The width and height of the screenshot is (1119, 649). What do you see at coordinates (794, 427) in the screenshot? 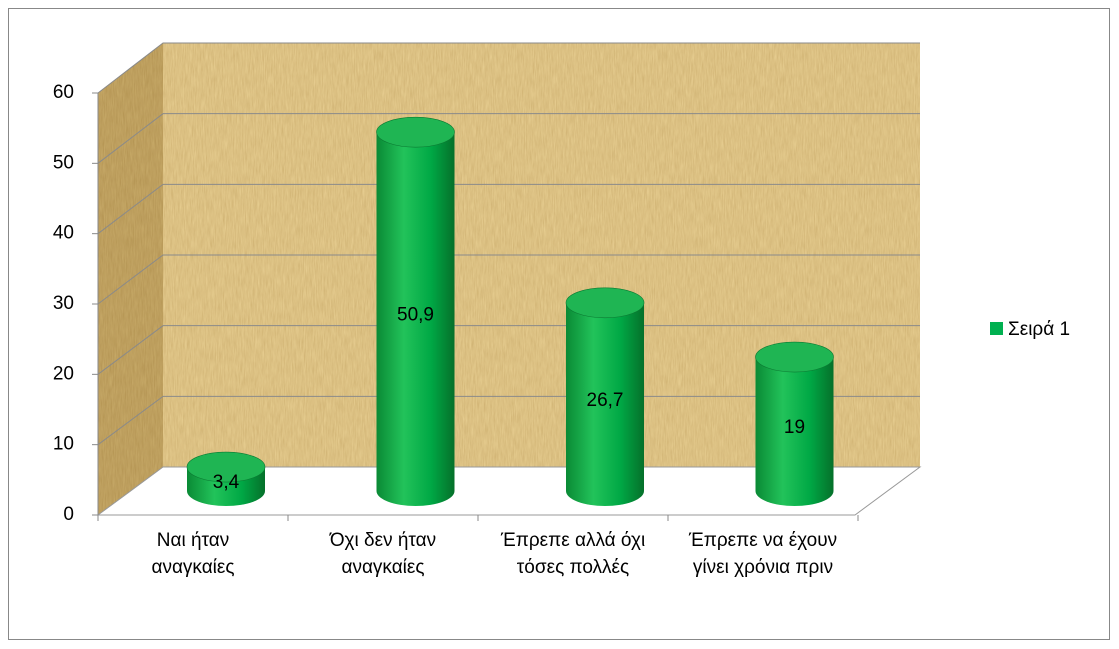
I see `data-label: 19` at bounding box center [794, 427].